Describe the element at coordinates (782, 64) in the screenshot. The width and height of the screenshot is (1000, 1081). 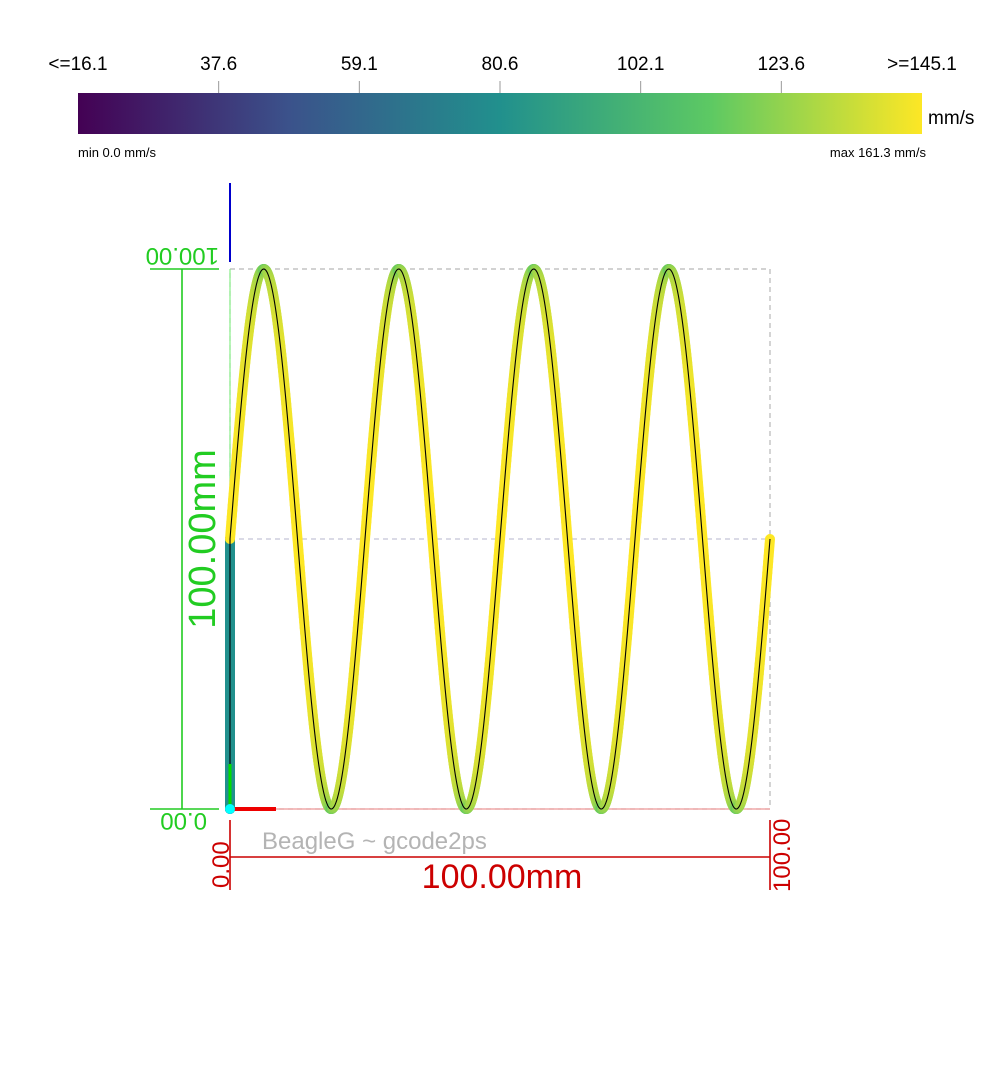
I see `colorbar-tick-label: 123.6` at that location.